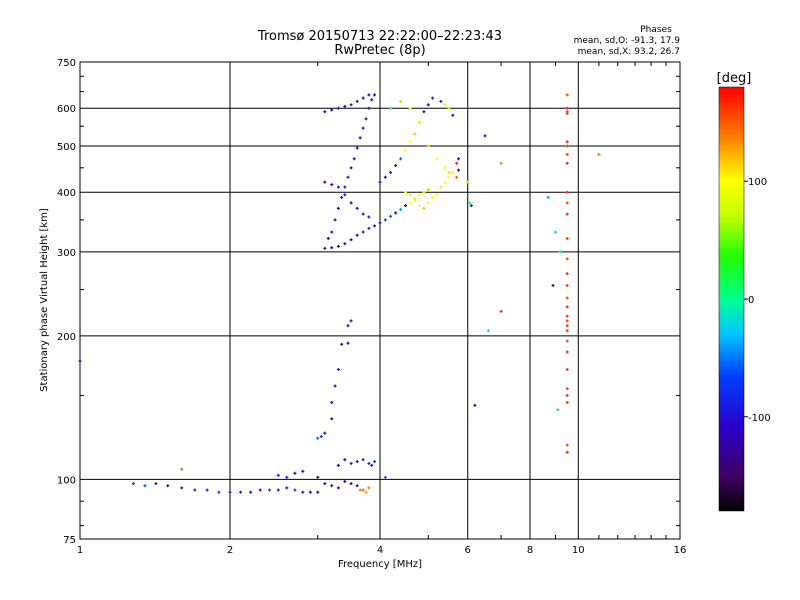 Image resolution: width=800 pixels, height=600 pixels. What do you see at coordinates (656, 30) in the screenshot?
I see `stats-heading: Phases` at bounding box center [656, 30].